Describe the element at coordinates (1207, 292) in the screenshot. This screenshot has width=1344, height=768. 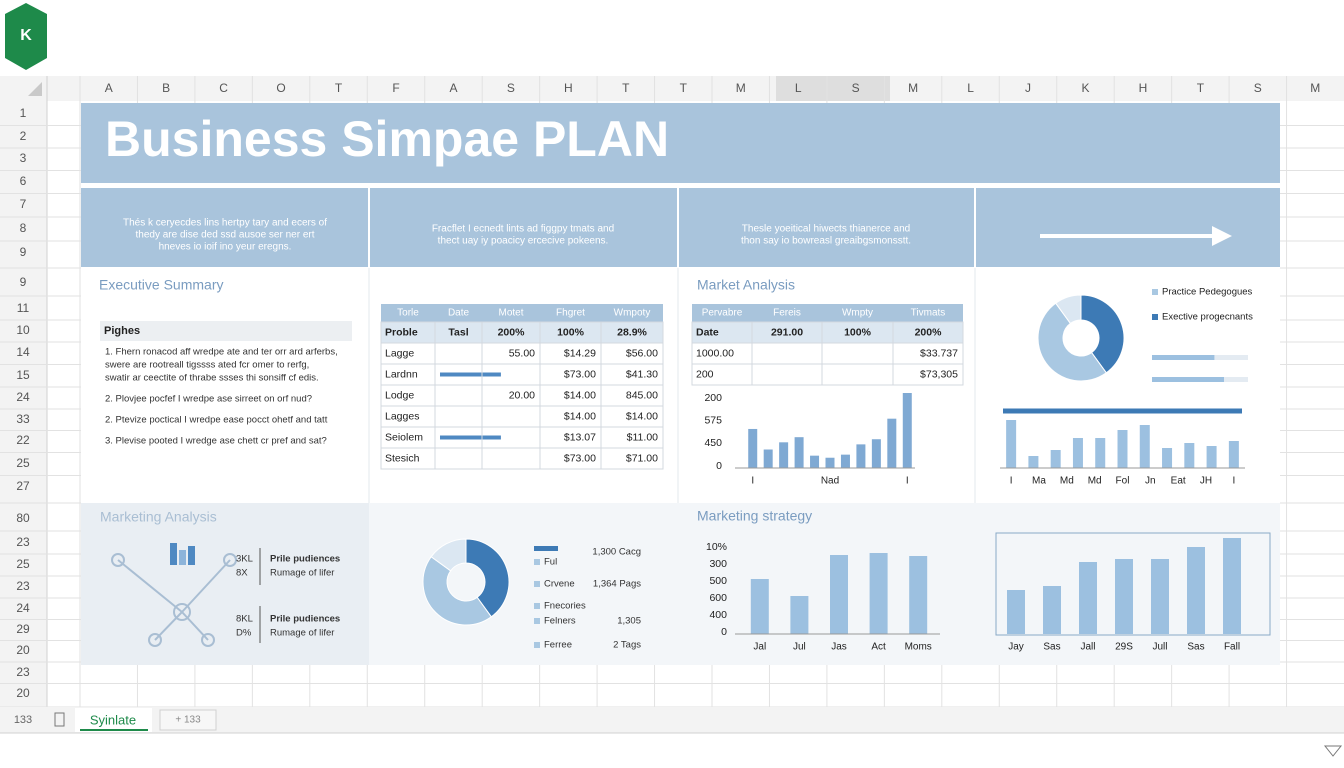
I see `legend-label: Practice Pedegogues` at that location.